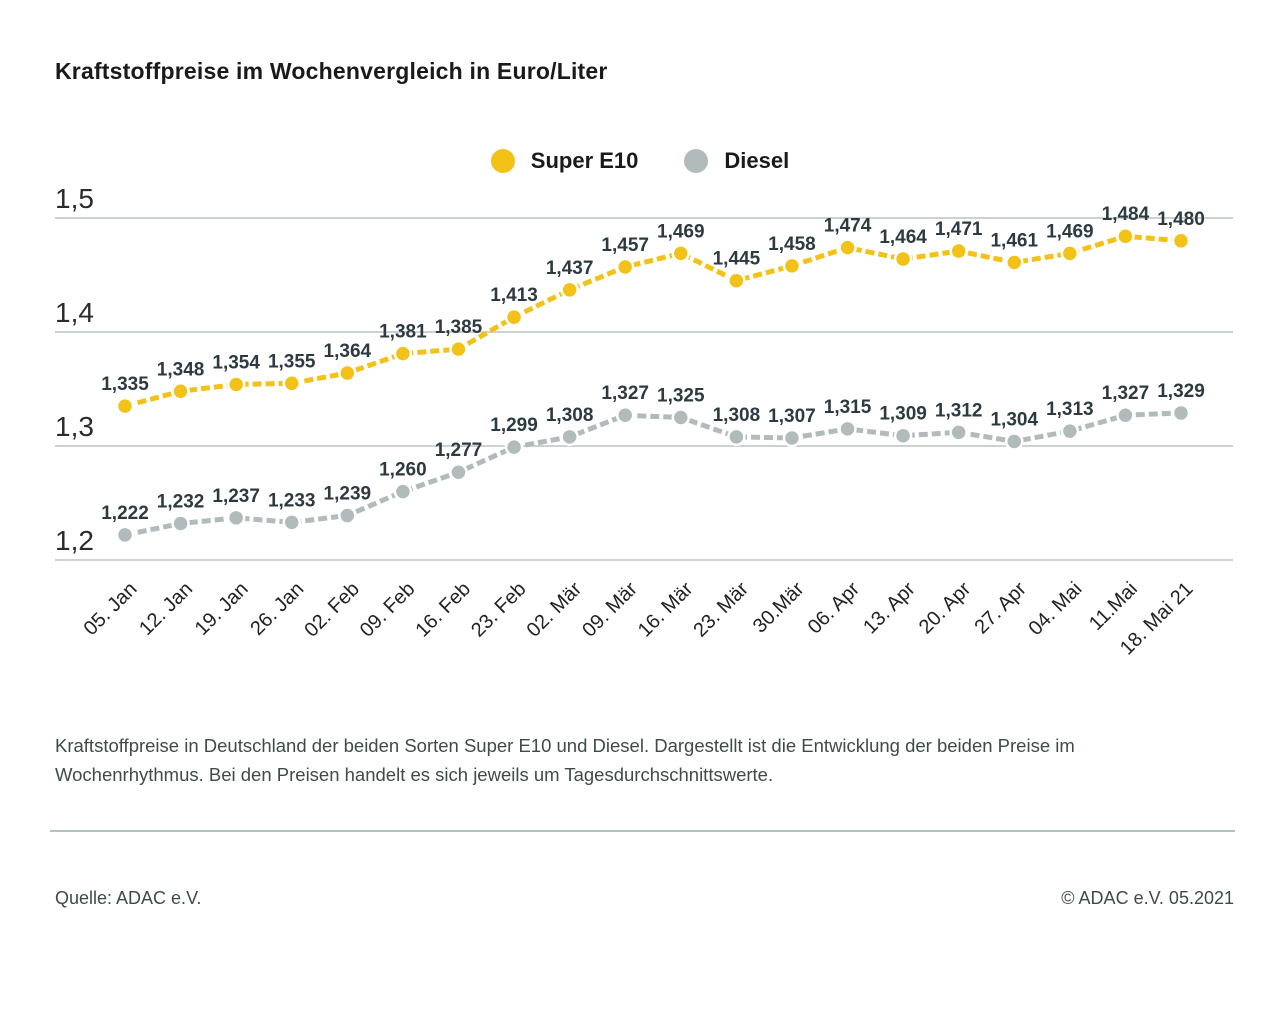 This screenshot has height=1018, width=1280. I want to click on svg-text: 02. Mär, so click(555, 610).